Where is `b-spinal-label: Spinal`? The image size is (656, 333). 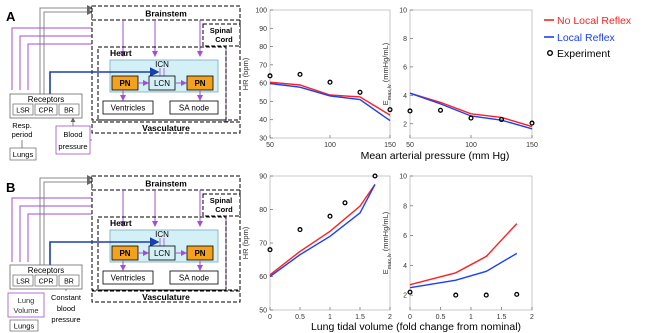
b-spinal-label: Spinal is located at coordinates (221, 200).